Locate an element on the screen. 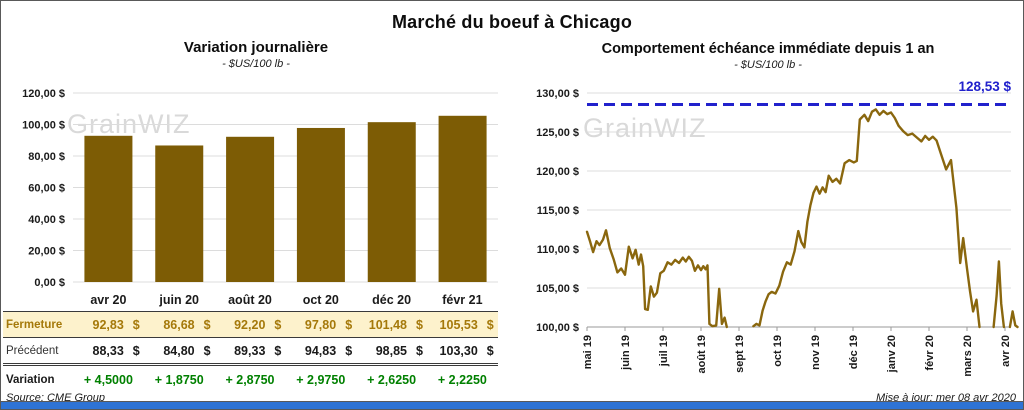 Image resolution: width=1024 pixels, height=410 pixels. row-label-fermeture: Fermeture is located at coordinates (38, 324).